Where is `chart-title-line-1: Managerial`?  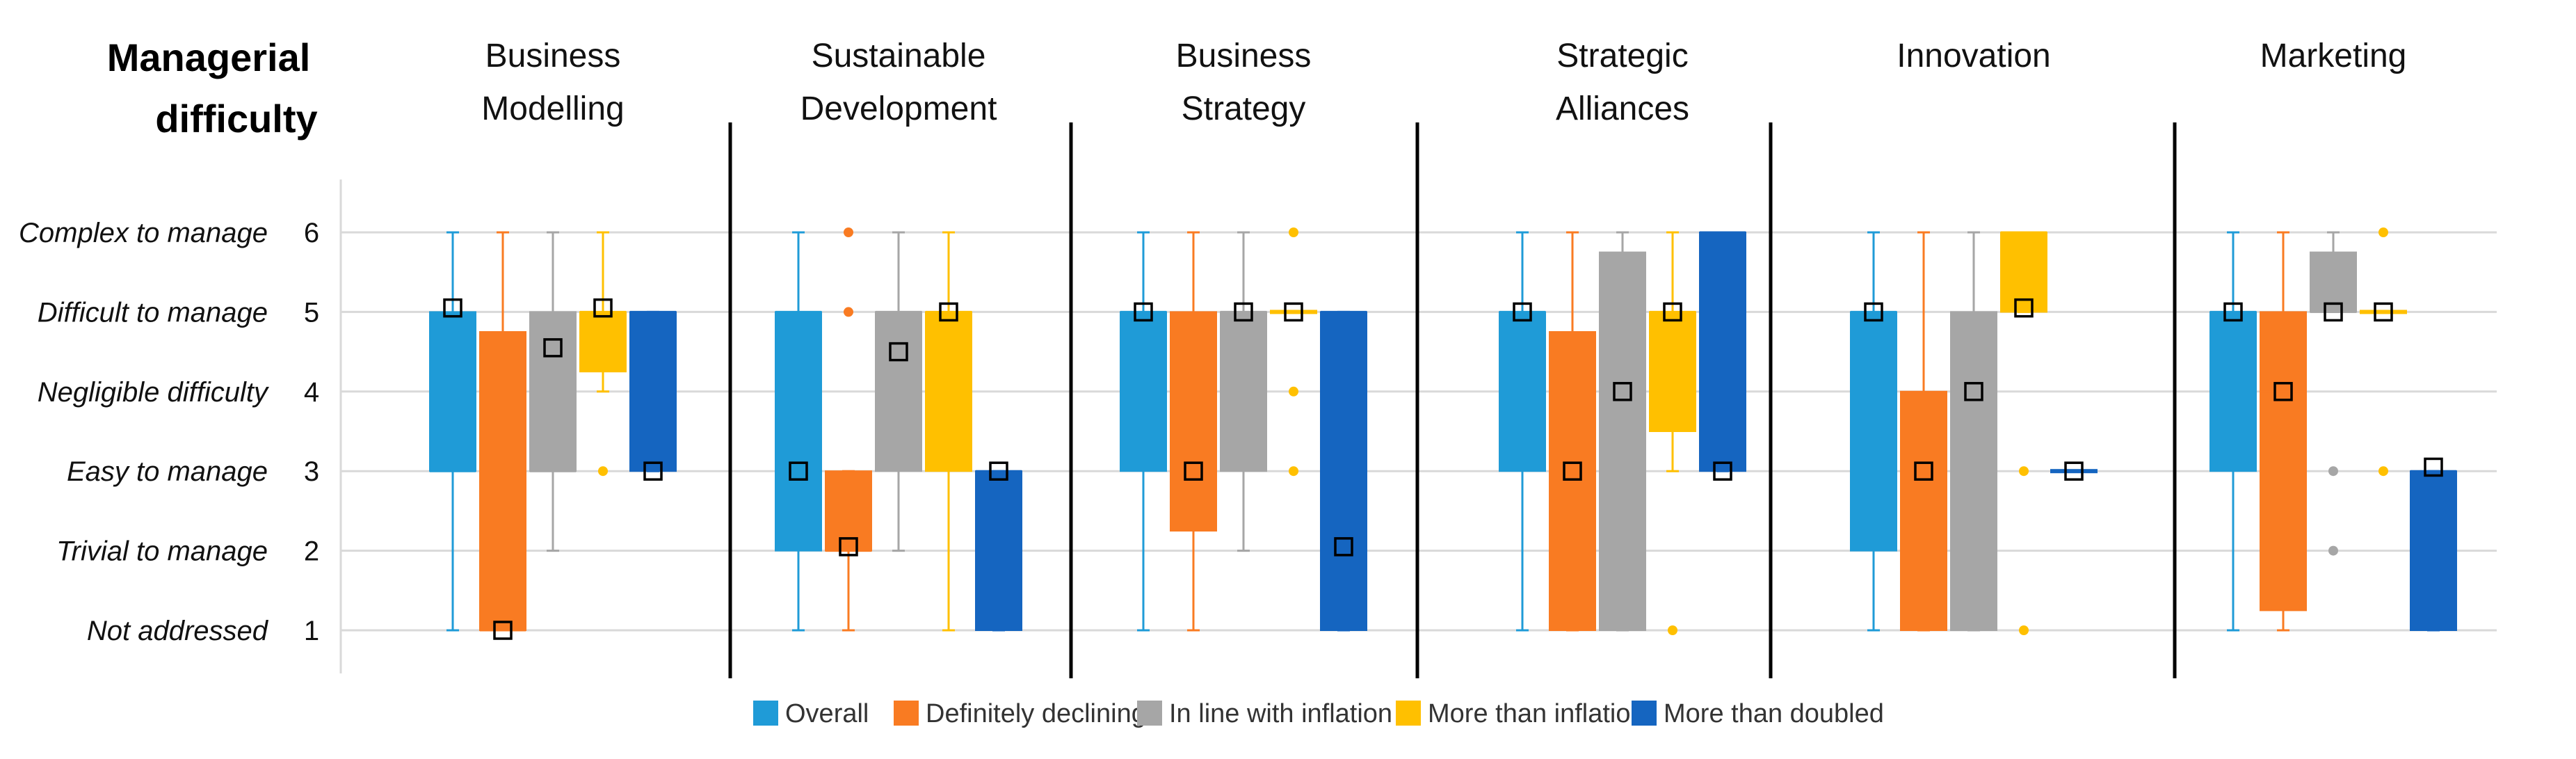
chart-title-line-1: Managerial is located at coordinates (209, 57).